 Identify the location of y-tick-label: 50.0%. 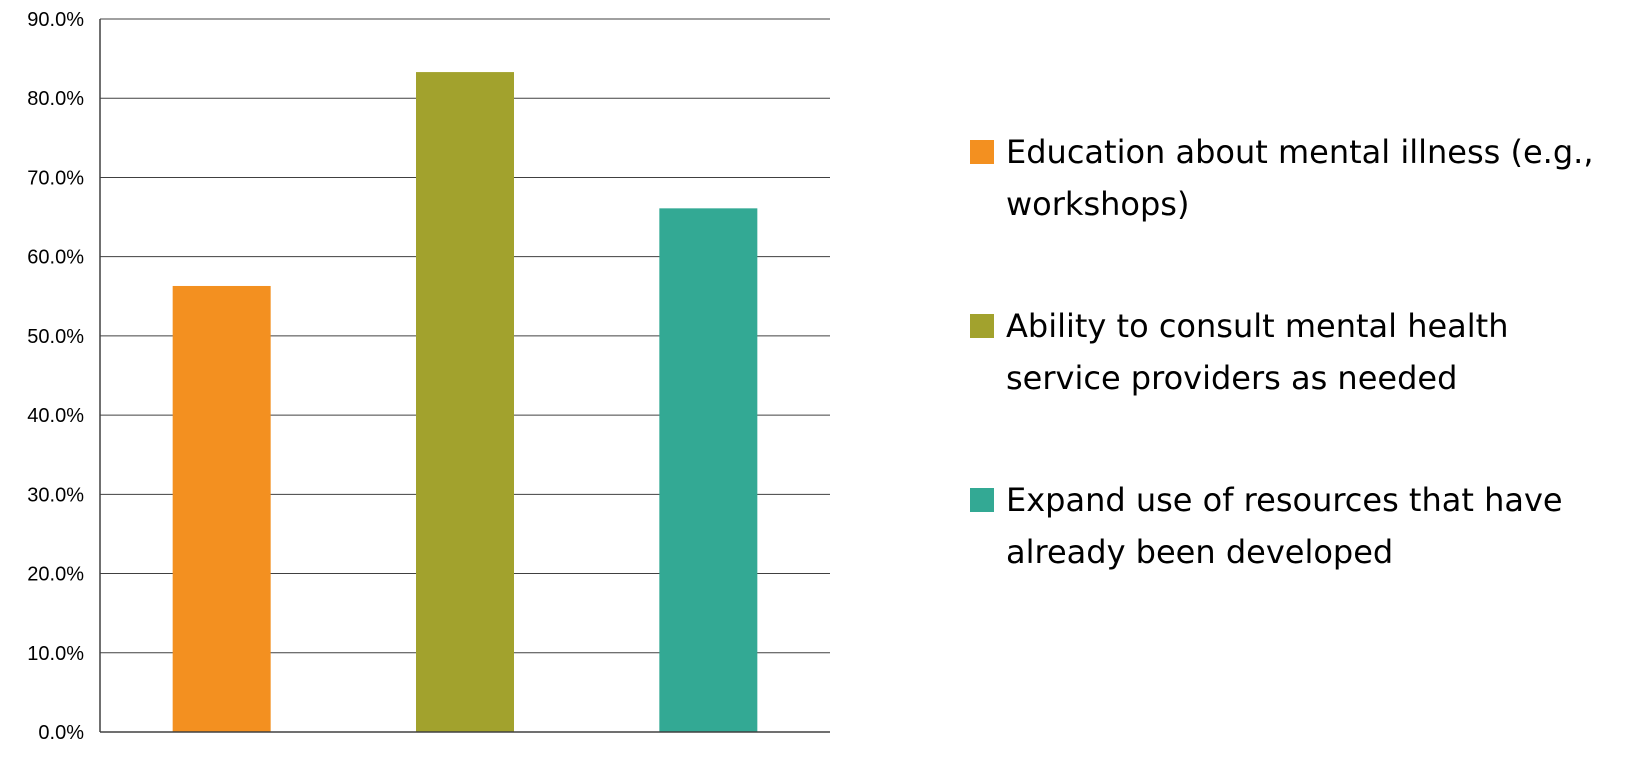
(55, 337).